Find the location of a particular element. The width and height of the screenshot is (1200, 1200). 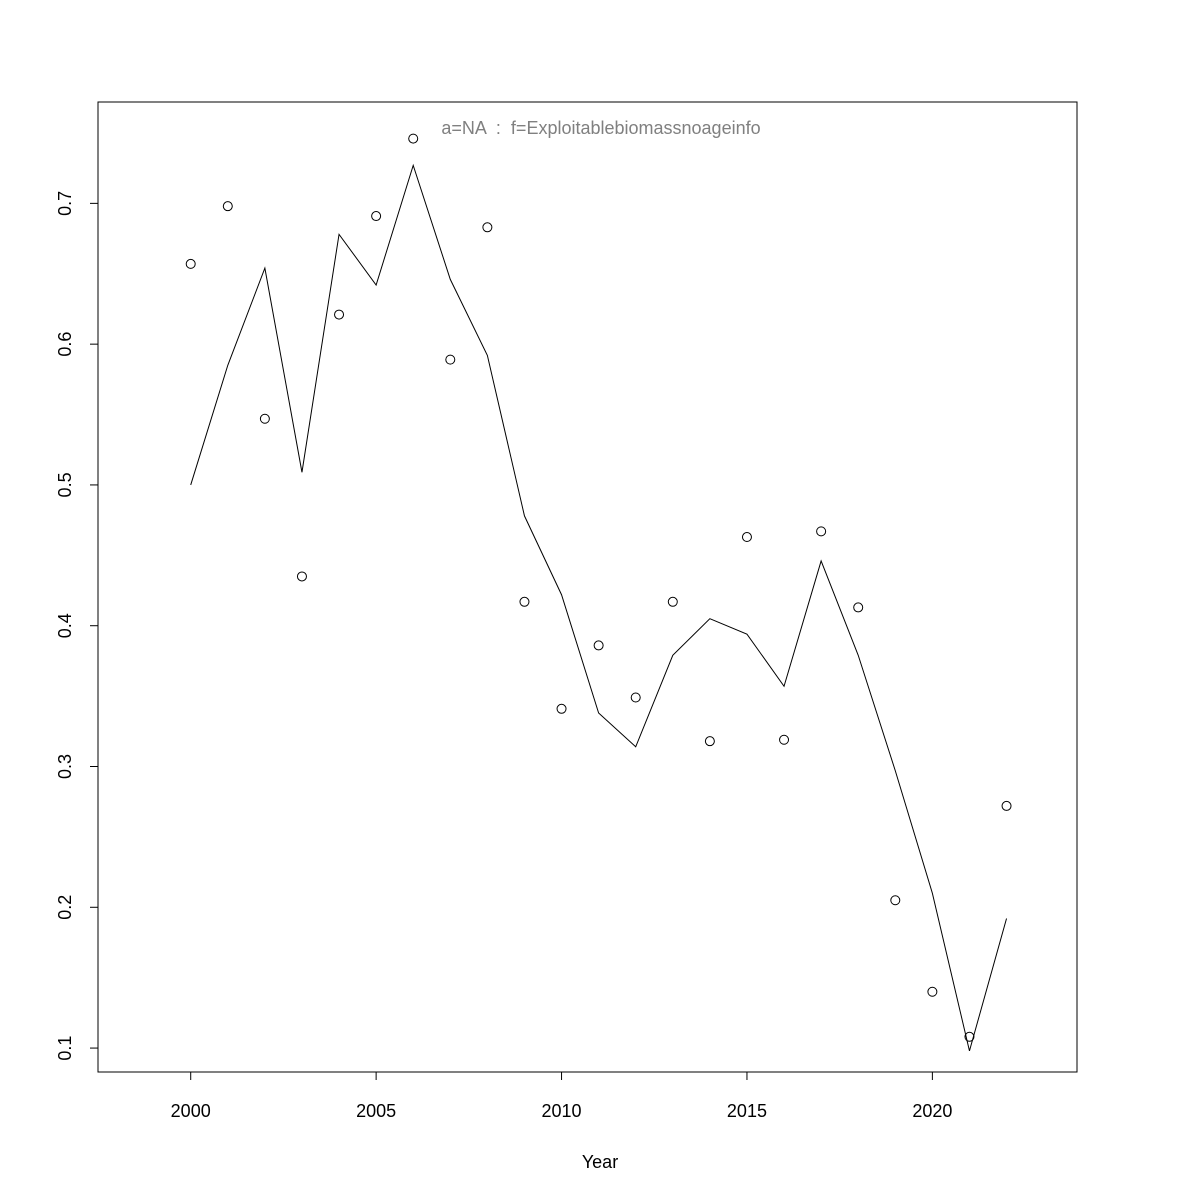

y-tick-label: 0.6 is located at coordinates (65, 344).